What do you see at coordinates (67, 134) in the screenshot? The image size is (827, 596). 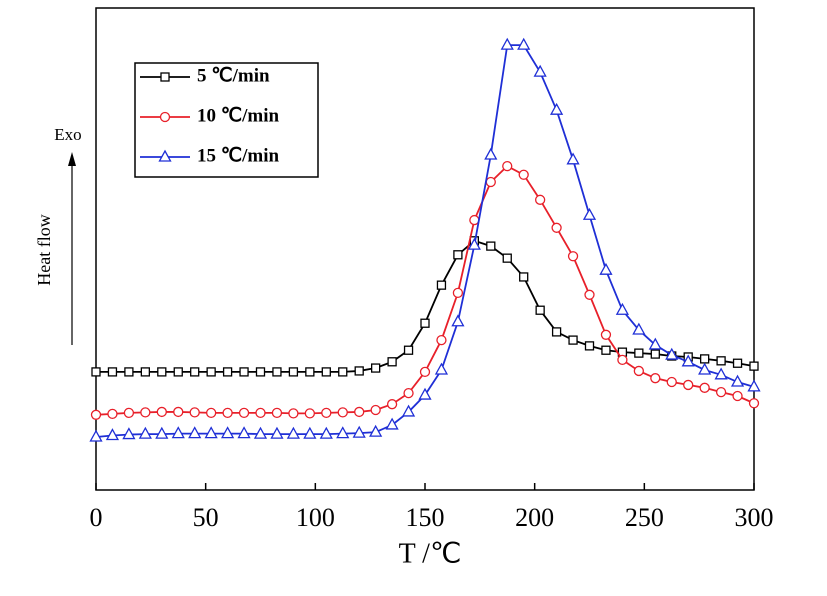 I see `annotation: Exo` at bounding box center [67, 134].